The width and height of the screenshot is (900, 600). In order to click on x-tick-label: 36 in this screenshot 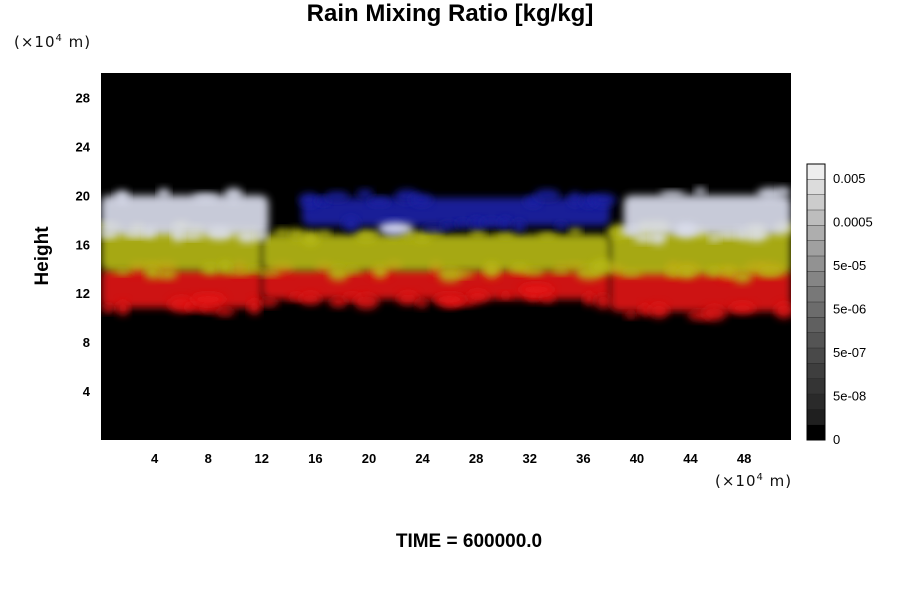, I will do `click(583, 458)`.